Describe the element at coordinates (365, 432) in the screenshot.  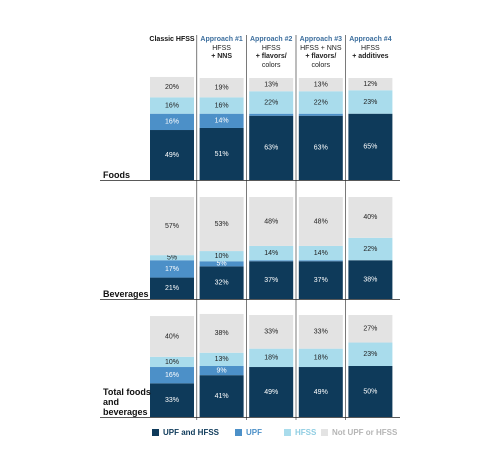
I see `legend-label: Not UPF or HFSS` at that location.